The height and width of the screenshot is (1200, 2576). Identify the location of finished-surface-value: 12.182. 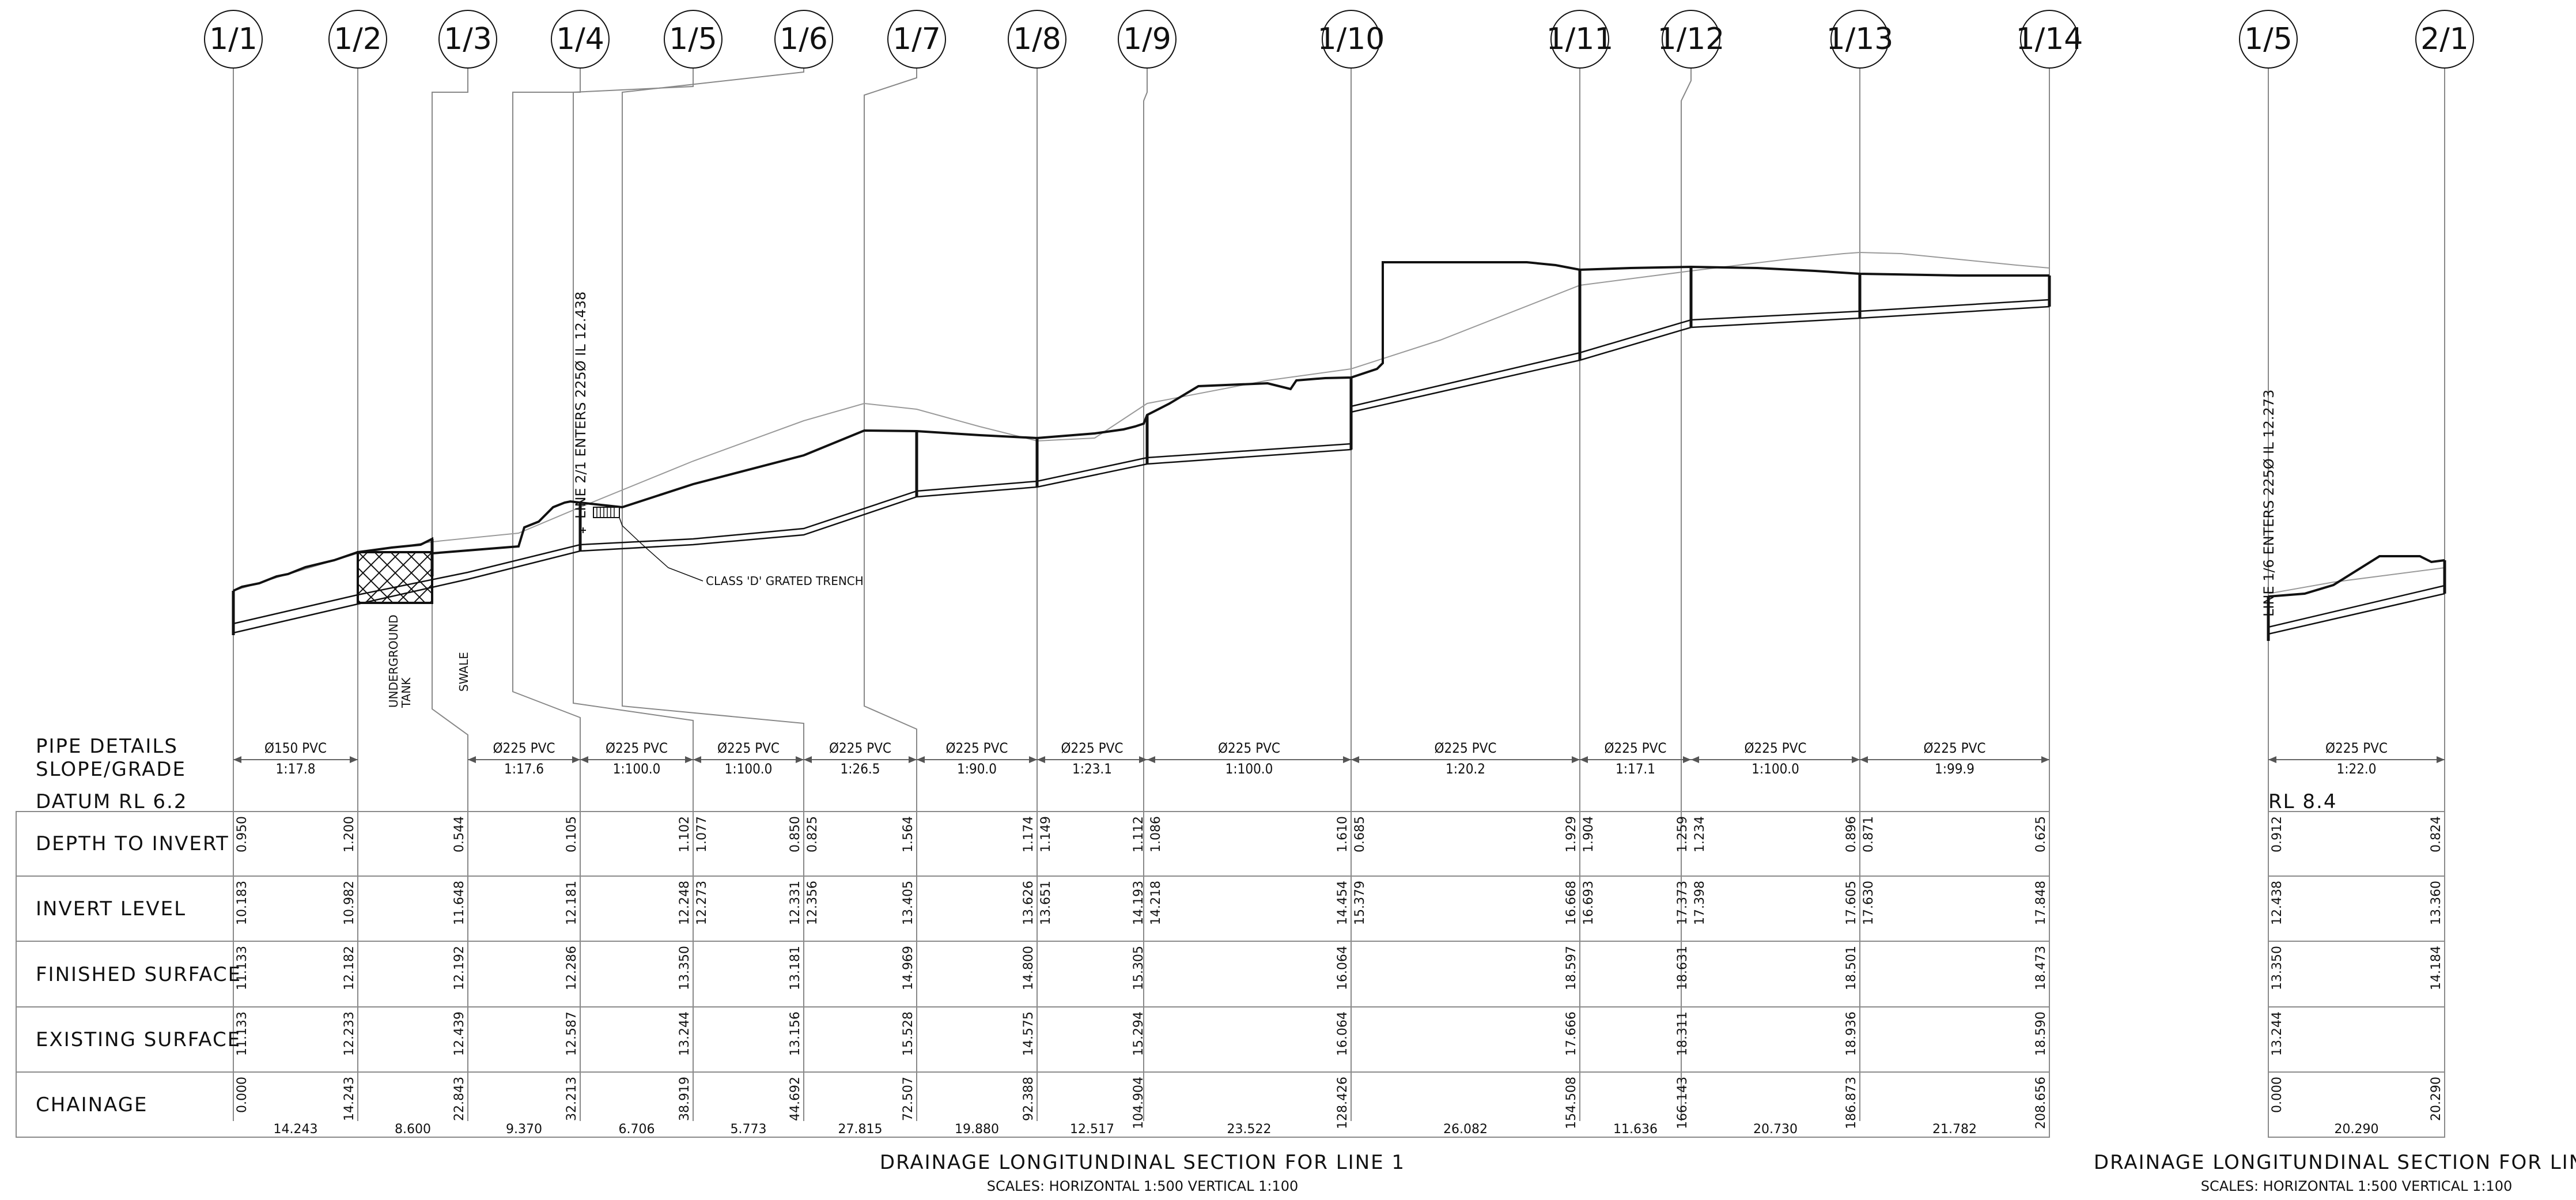
(349, 968).